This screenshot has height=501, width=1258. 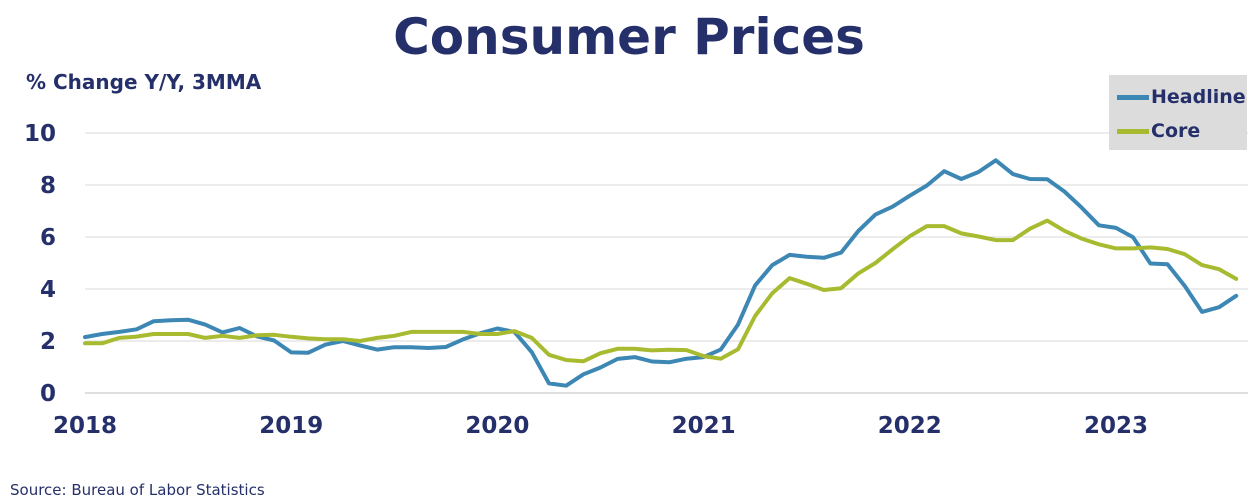 What do you see at coordinates (48, 186) in the screenshot?
I see `y-tick-label: 8` at bounding box center [48, 186].